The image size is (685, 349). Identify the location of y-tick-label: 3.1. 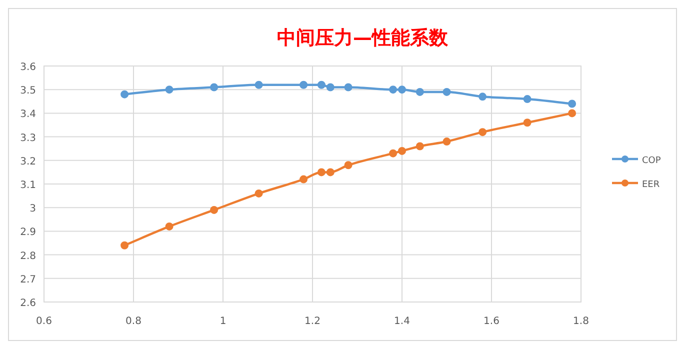
(28, 185).